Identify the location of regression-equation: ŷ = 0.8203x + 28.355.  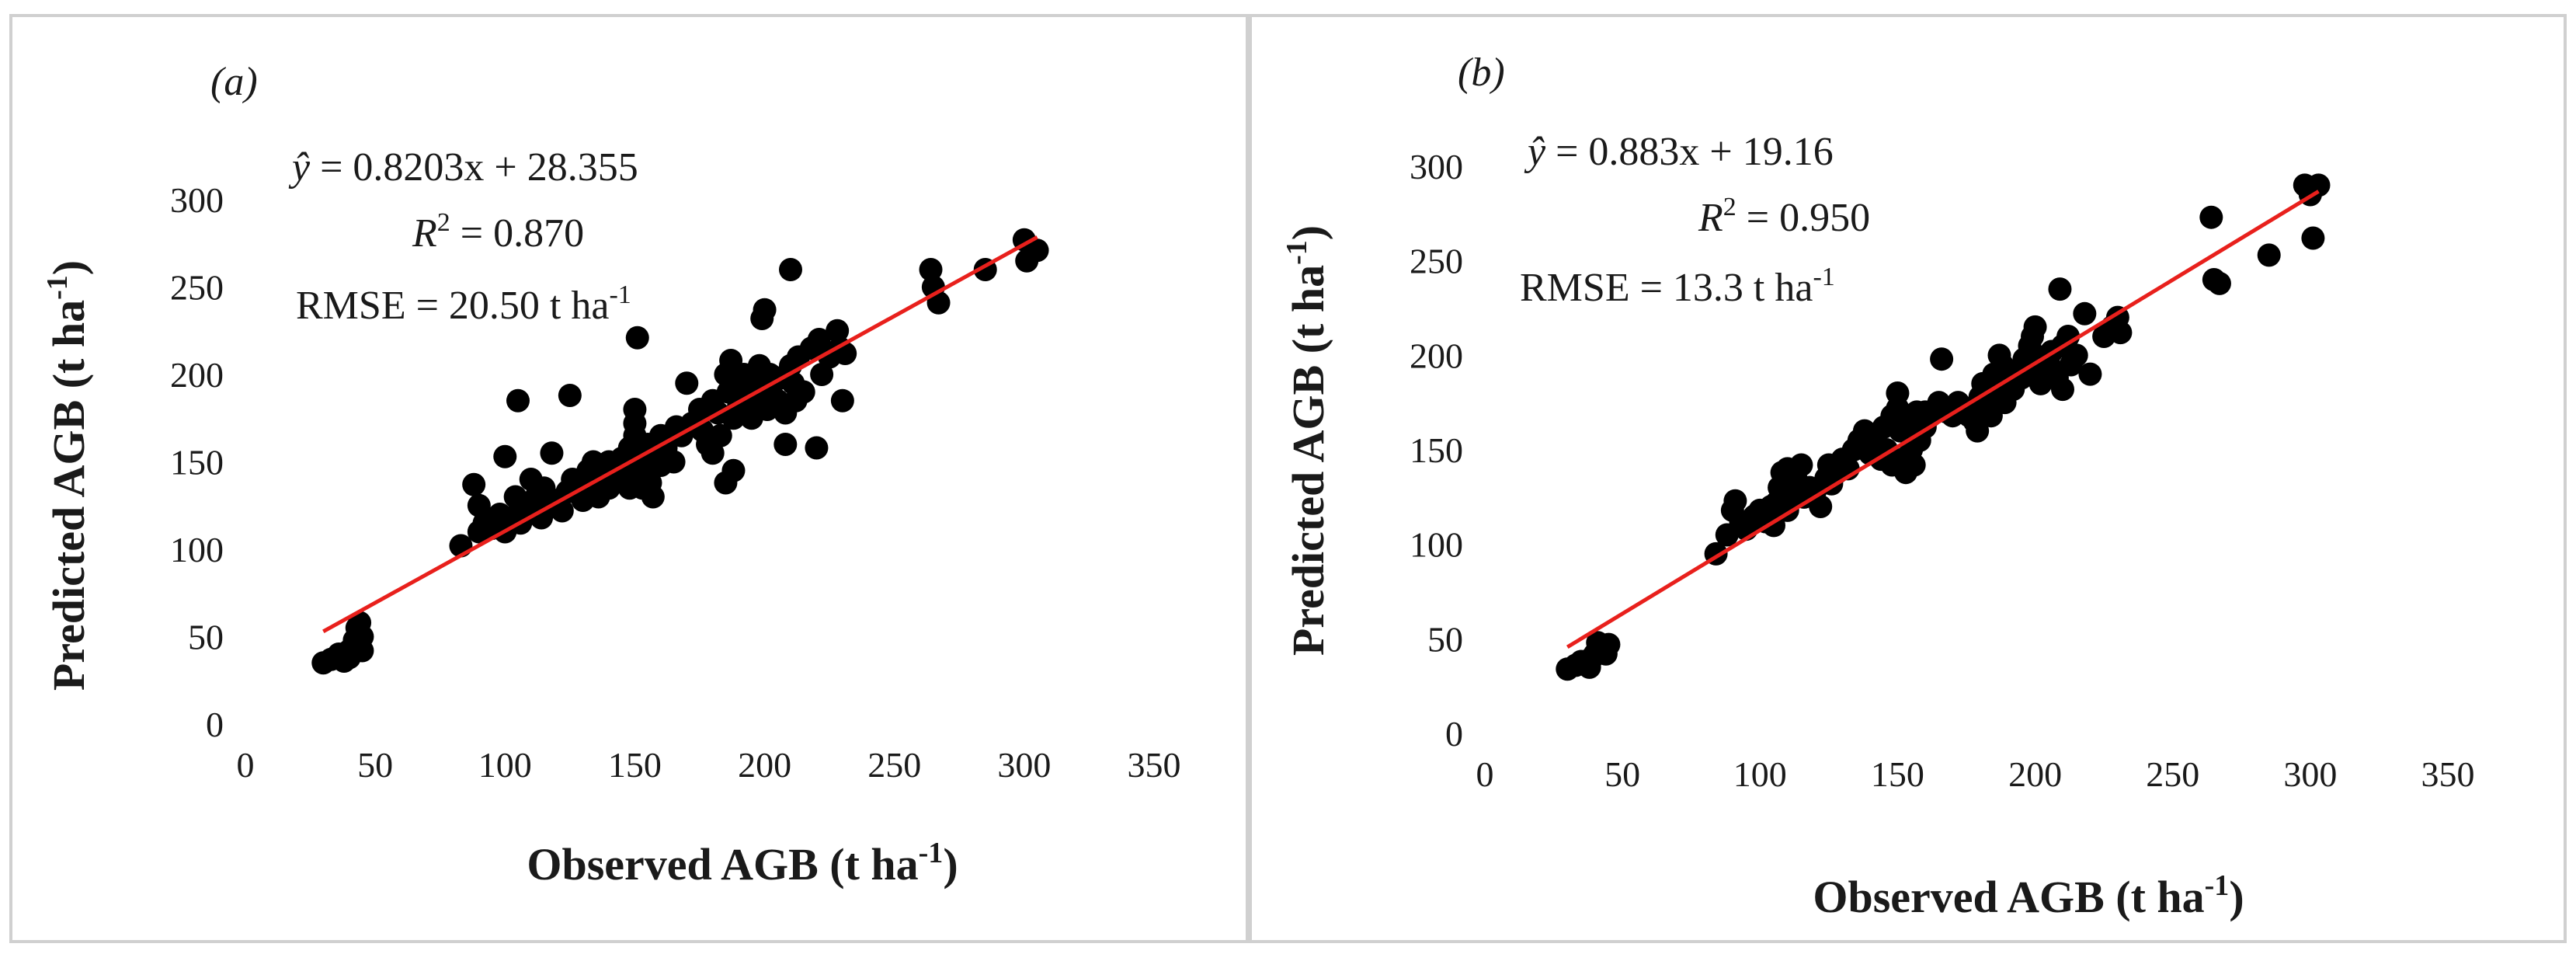
(463, 167).